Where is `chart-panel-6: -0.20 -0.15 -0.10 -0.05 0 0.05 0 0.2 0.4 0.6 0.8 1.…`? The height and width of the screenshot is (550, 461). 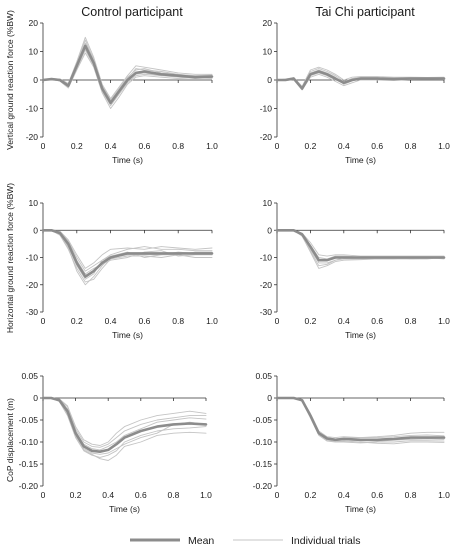
chart-panel-6: -0.20 -0.15 -0.10 -0.05 0 0.05 0 0.2 0.4 0.6 0.8 1.… is located at coordinates (352, 442).